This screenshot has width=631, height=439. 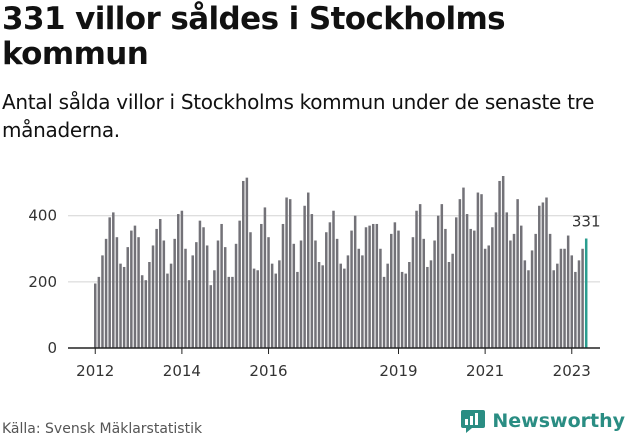 I want to click on chart-title: 331 villor såldes i Stockholms kommun, so click(x=254, y=36).